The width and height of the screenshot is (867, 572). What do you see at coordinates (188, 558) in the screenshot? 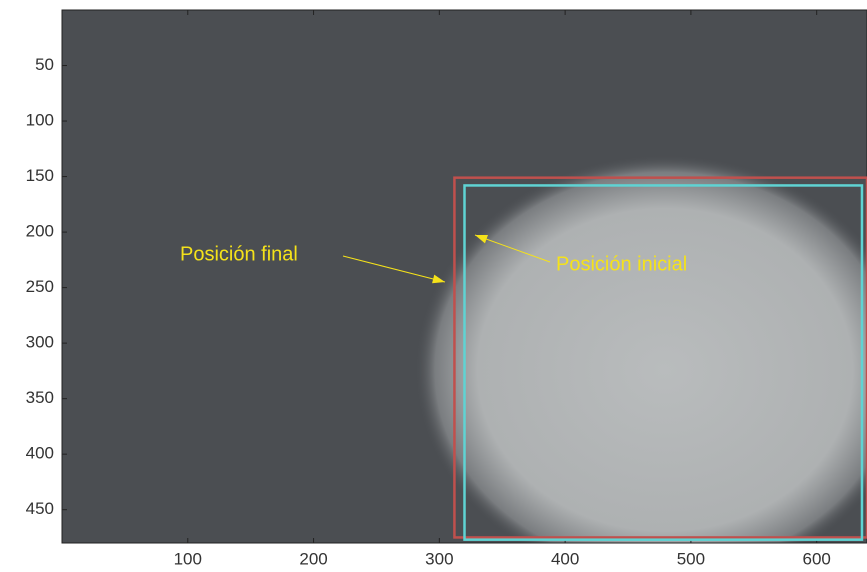
I see `x-tick-label: 100` at bounding box center [188, 558].